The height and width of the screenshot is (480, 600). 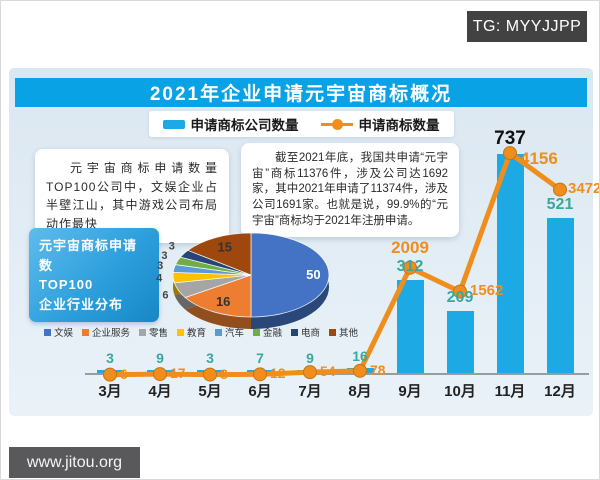 I want to click on pie-slice-文娱, so click(x=290, y=275).